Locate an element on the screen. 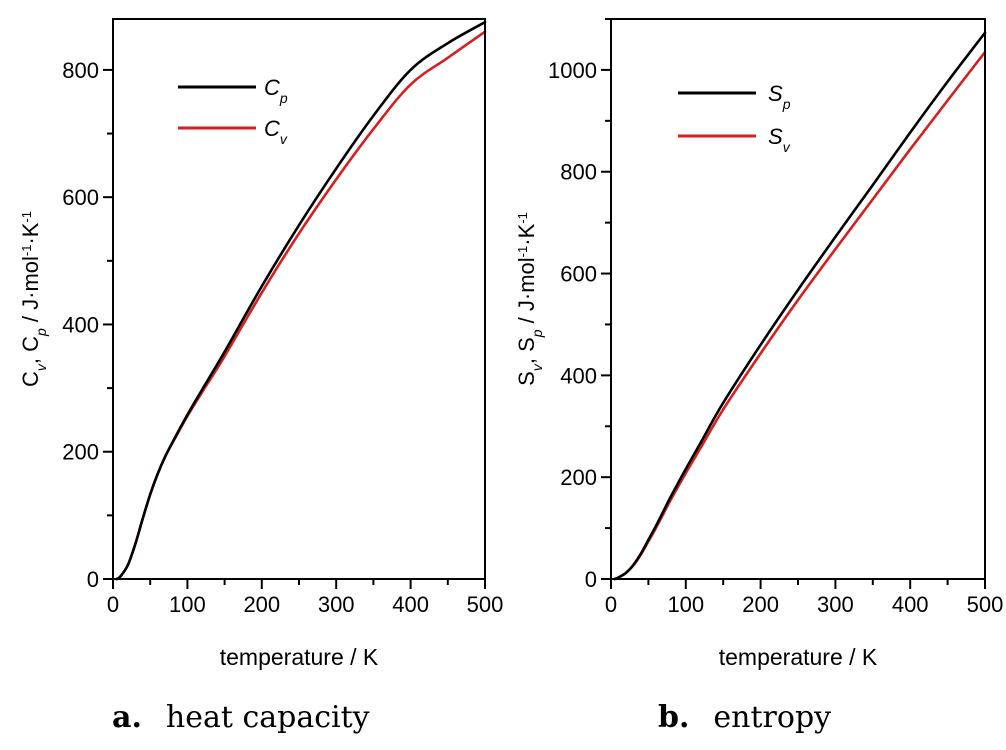  y-tick-label: 1000 is located at coordinates (572, 70).